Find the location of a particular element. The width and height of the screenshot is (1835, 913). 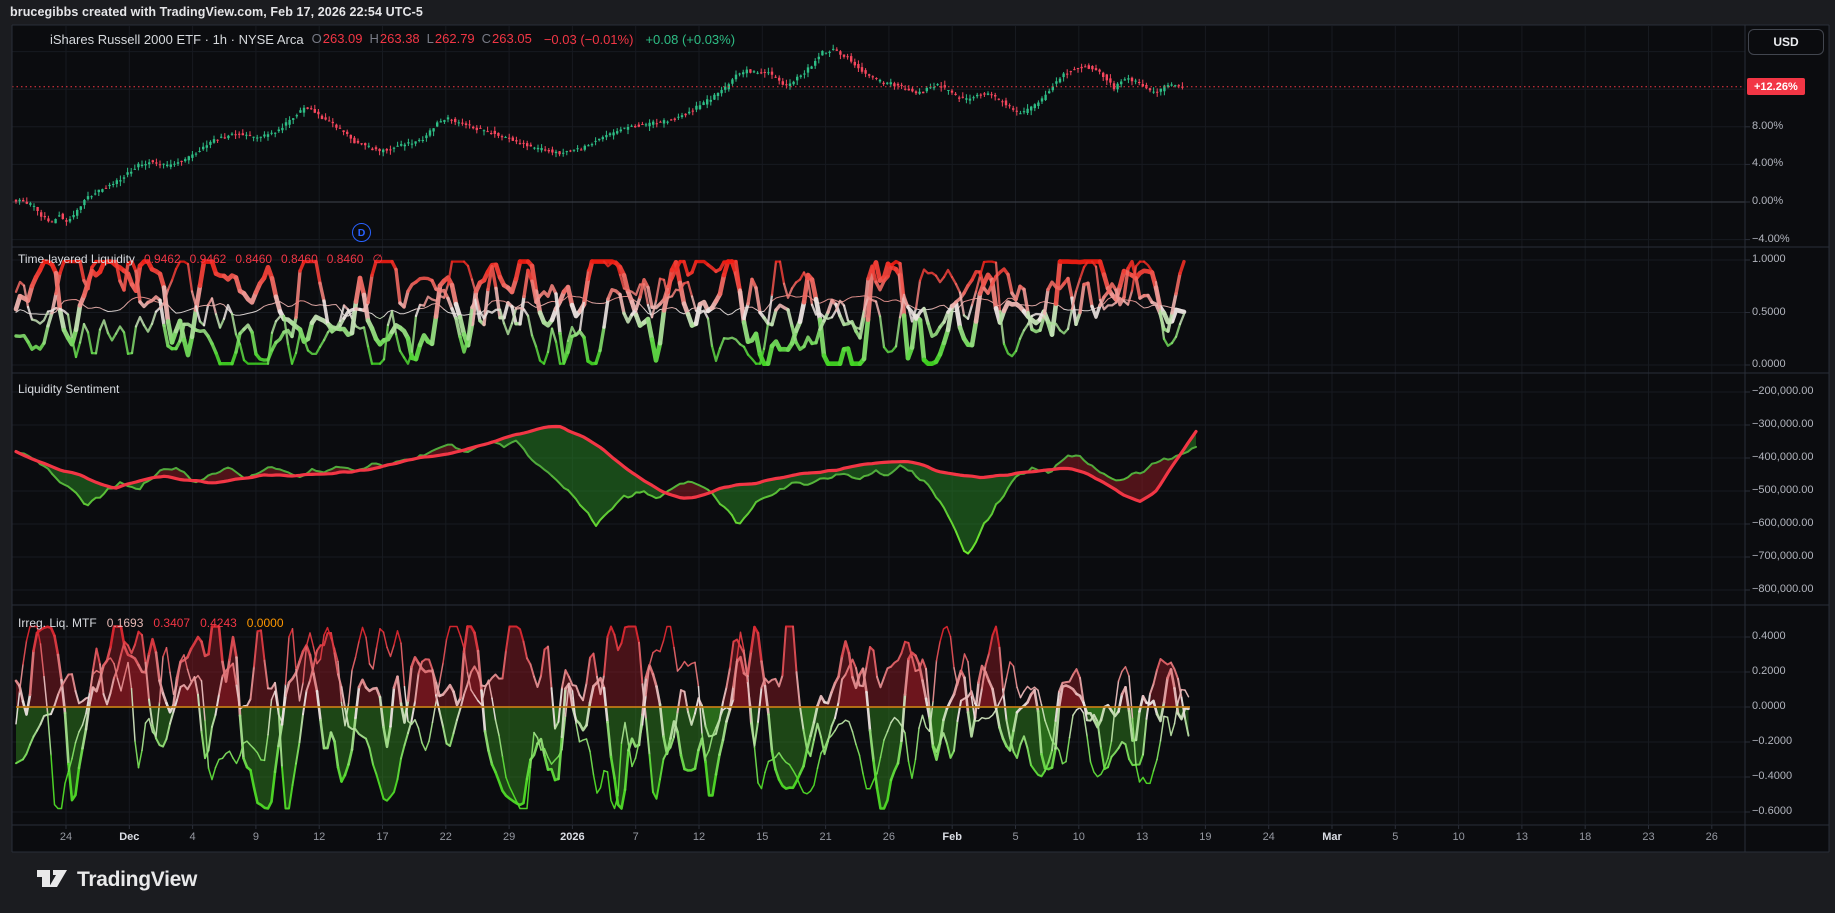

price-axis-label: −0.6000 is located at coordinates (1772, 811).